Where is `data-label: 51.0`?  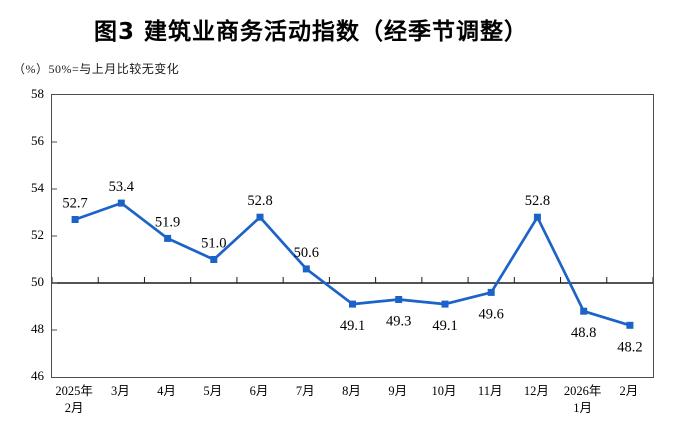 data-label: 51.0 is located at coordinates (213, 244).